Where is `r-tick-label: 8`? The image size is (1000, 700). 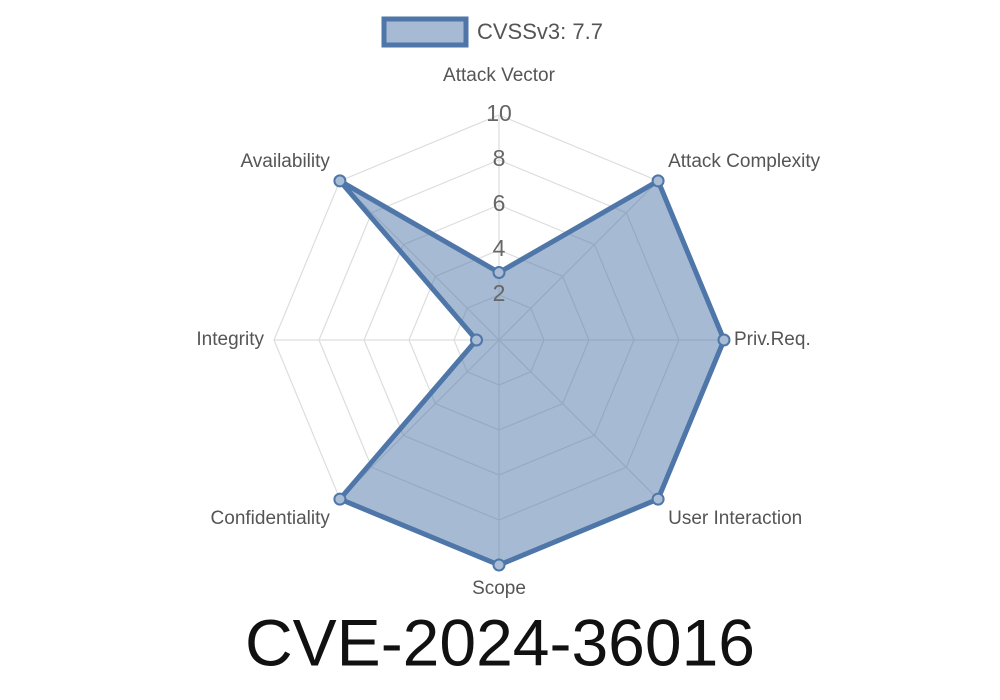 r-tick-label: 8 is located at coordinates (499, 158).